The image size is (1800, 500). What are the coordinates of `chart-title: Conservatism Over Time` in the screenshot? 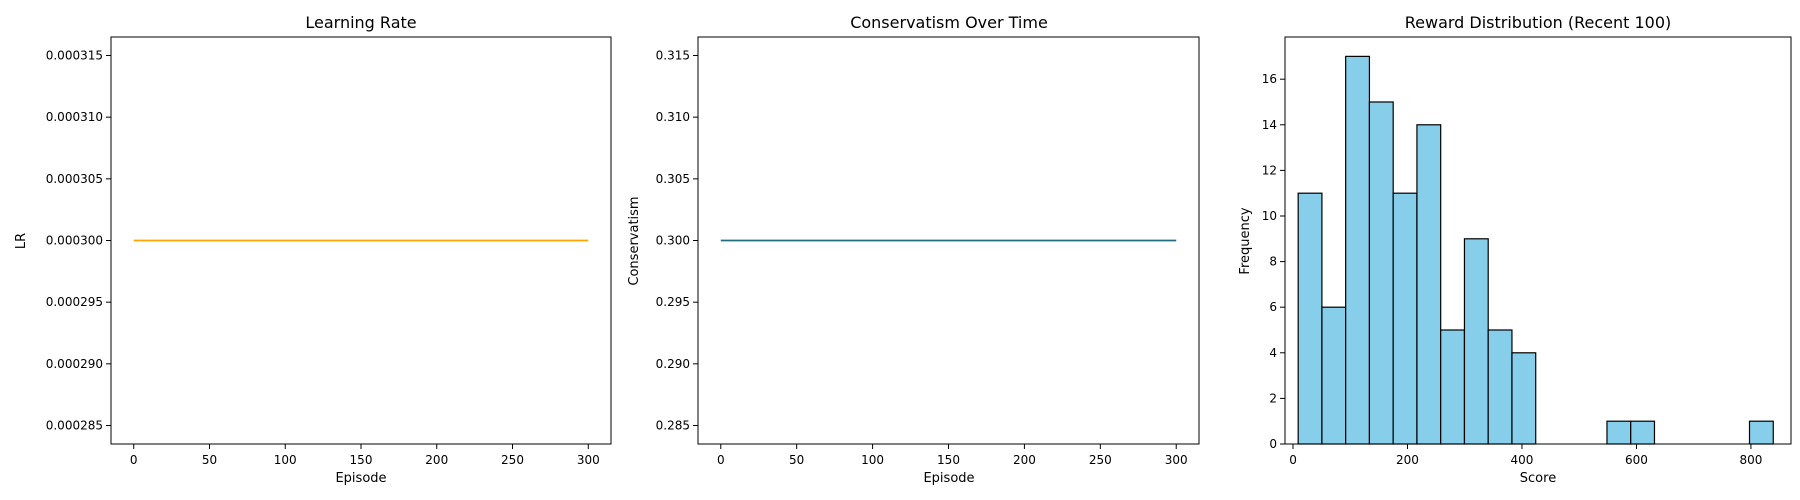 It's located at (949, 22).